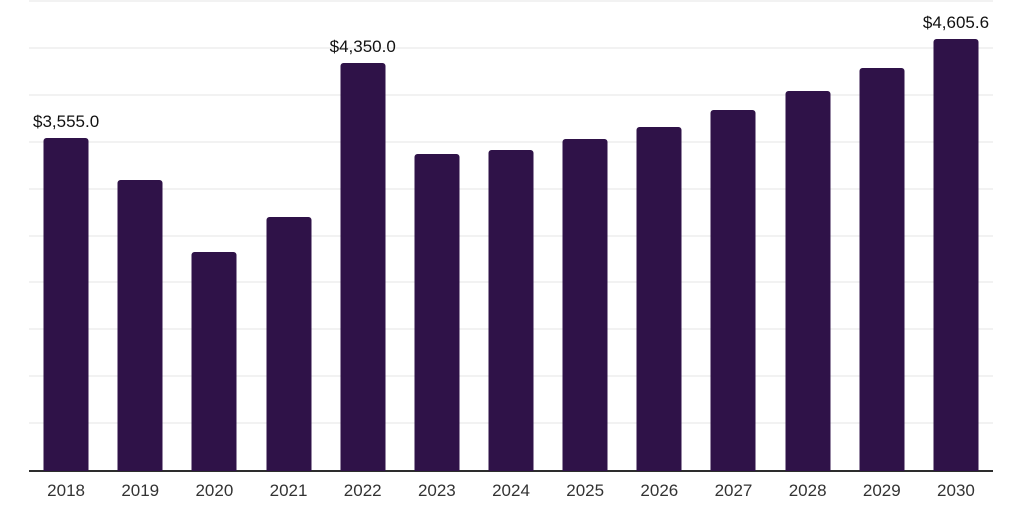 The image size is (1024, 512). What do you see at coordinates (956, 490) in the screenshot?
I see `x-tick-label-2030: 2030` at bounding box center [956, 490].